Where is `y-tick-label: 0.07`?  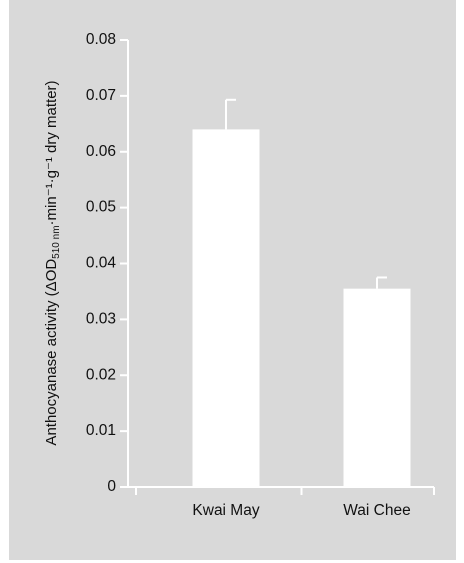
y-tick-label: 0.07 is located at coordinates (101, 95).